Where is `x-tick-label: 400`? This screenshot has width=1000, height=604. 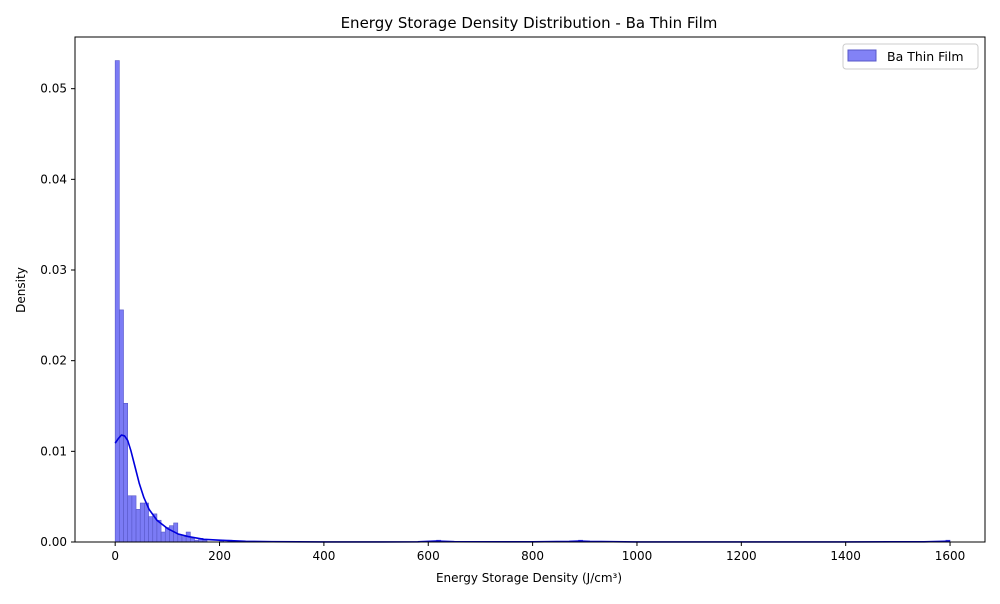 x-tick-label: 400 is located at coordinates (323, 556).